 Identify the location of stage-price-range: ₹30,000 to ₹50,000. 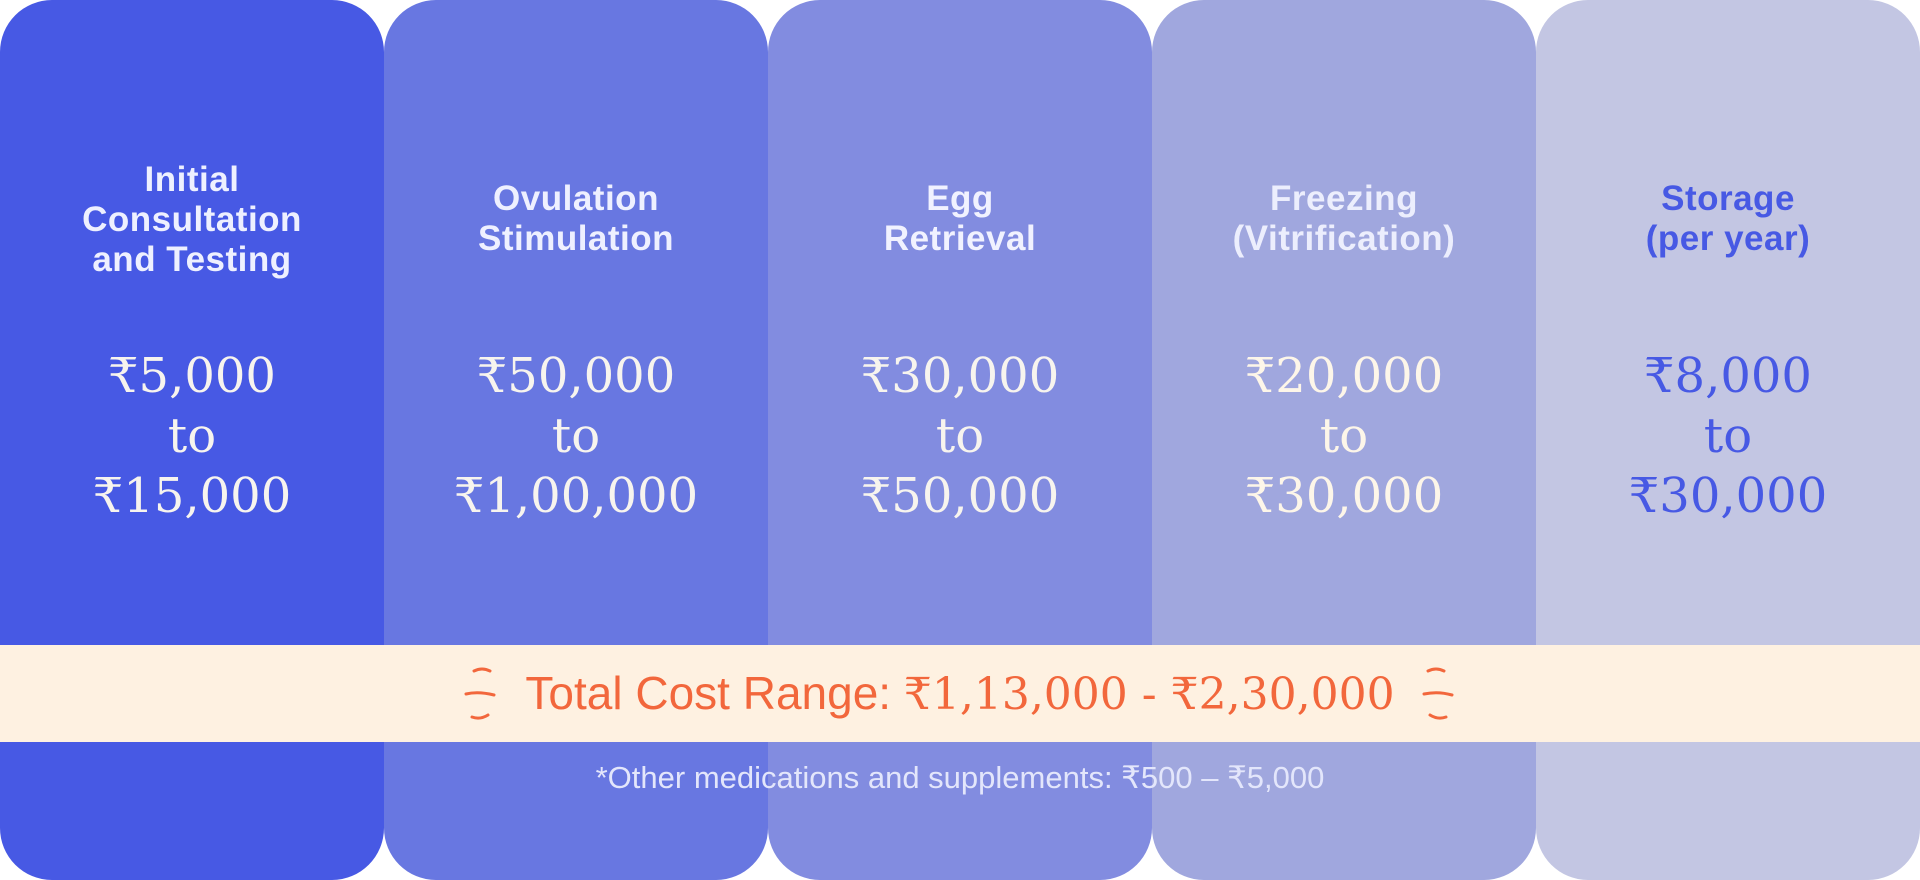
(960, 436).